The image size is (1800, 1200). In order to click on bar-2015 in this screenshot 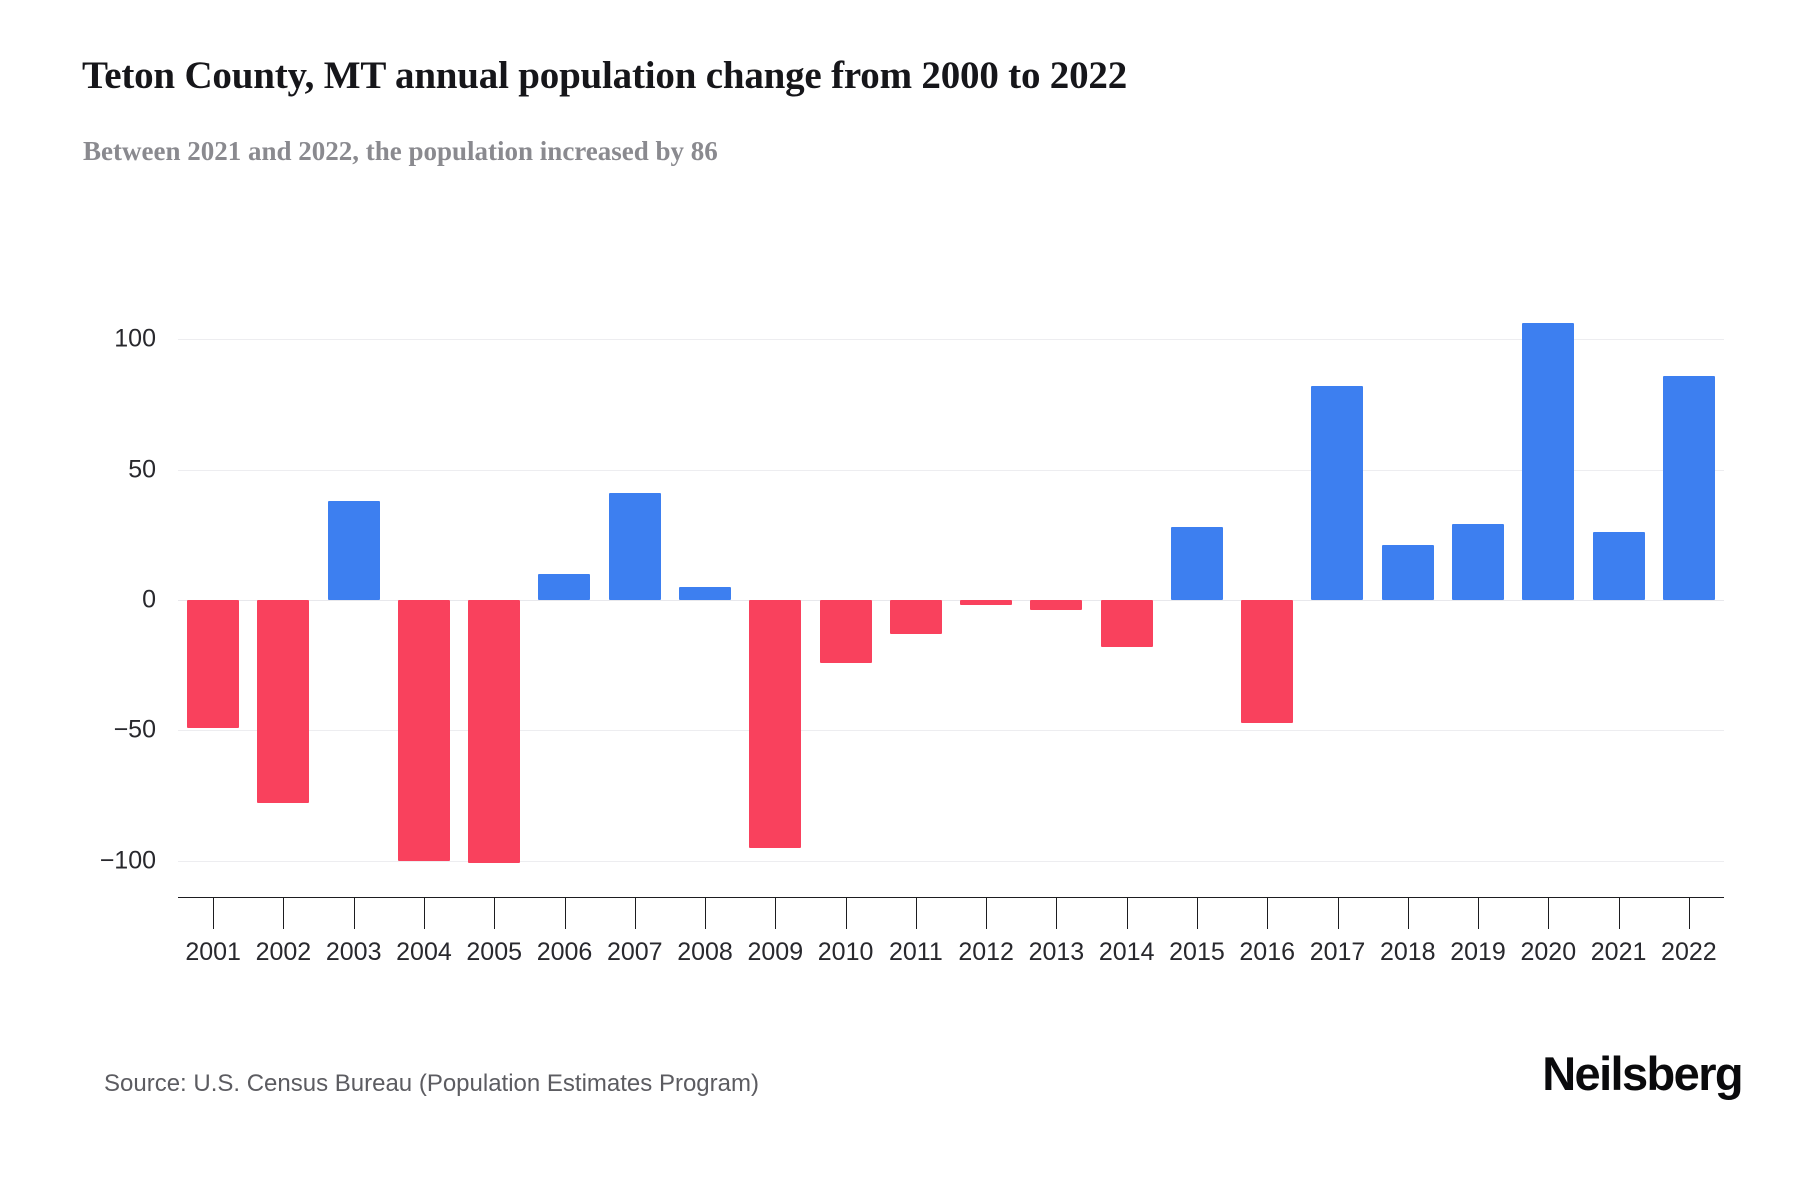, I will do `click(1196, 563)`.